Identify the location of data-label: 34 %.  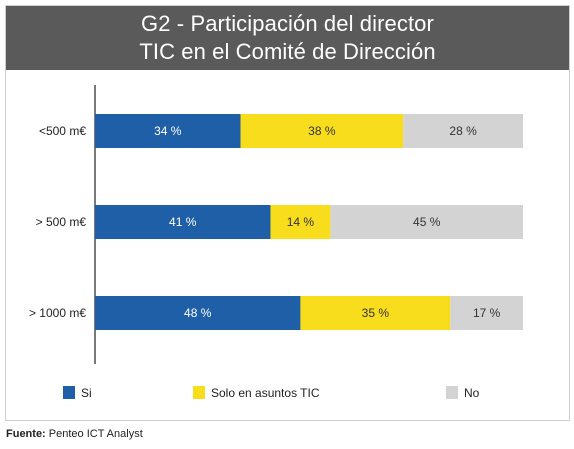
(168, 131).